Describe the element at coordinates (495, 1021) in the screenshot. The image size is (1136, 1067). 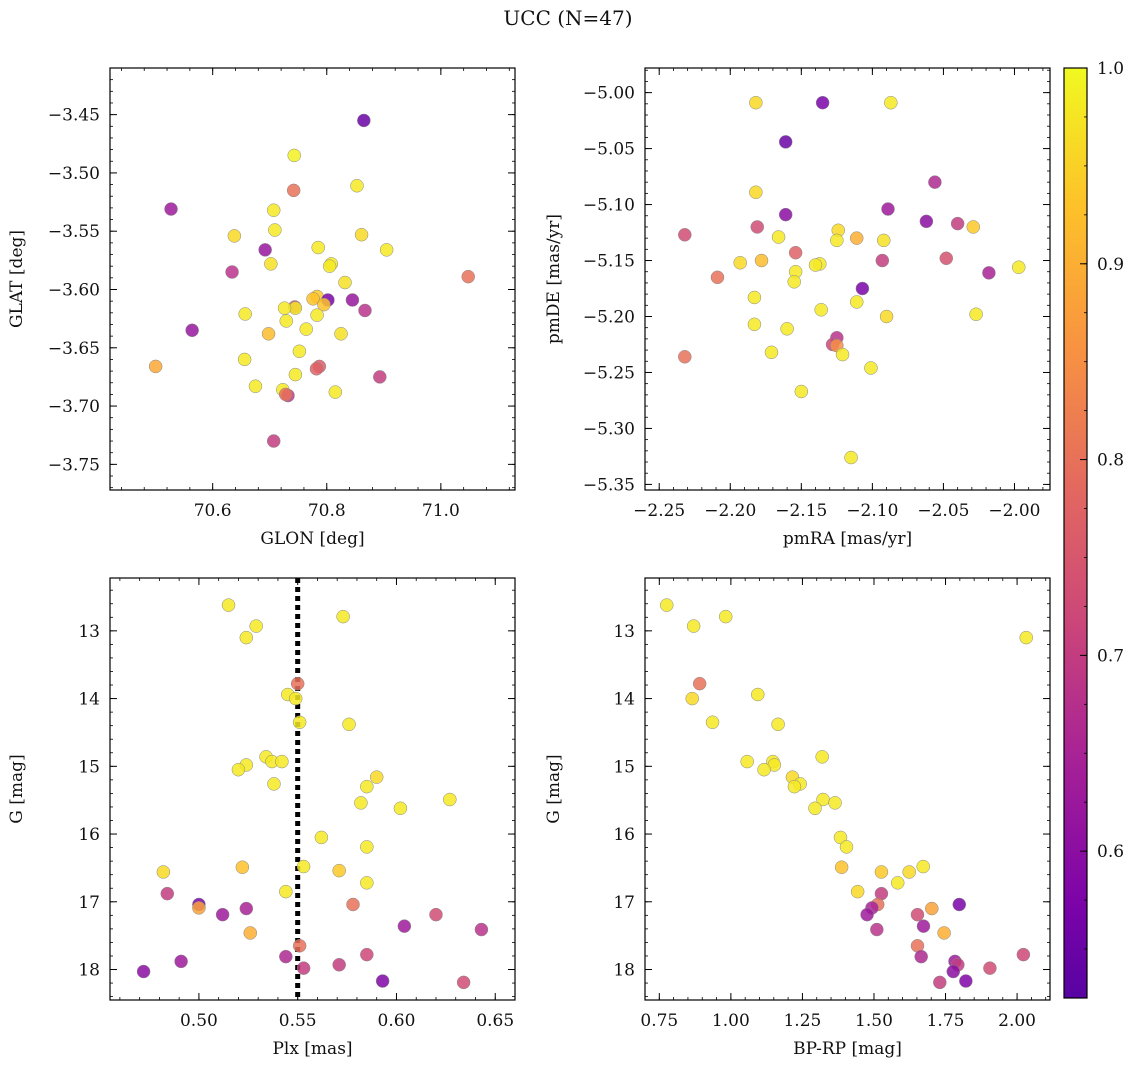
I see `x-tick-label: 0.65` at that location.